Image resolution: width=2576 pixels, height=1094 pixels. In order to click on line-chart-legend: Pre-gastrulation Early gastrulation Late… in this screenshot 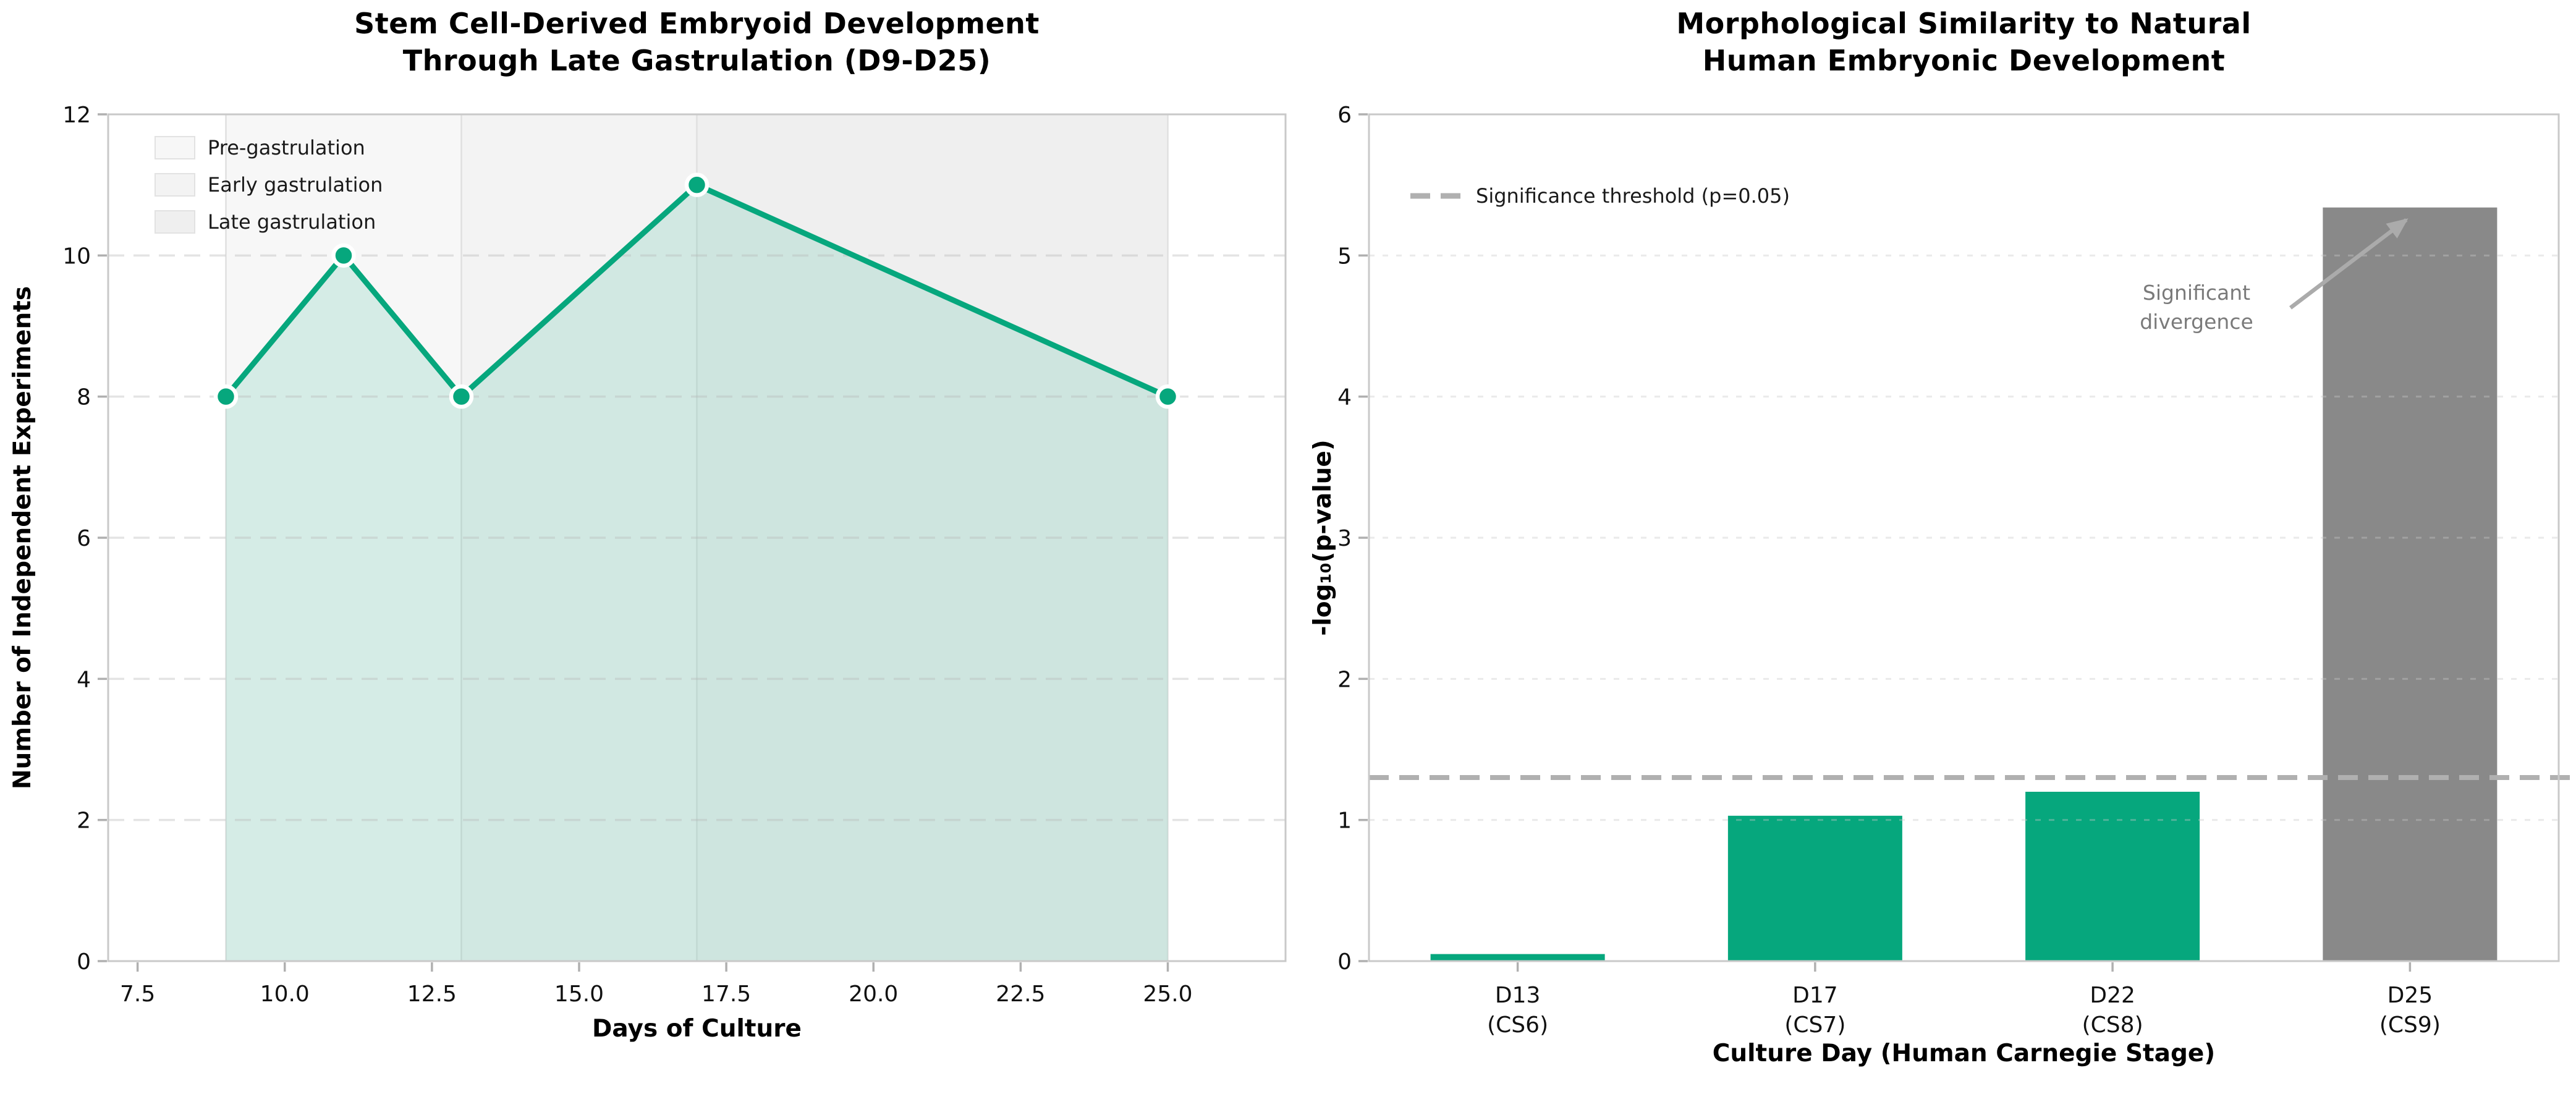, I will do `click(269, 185)`.